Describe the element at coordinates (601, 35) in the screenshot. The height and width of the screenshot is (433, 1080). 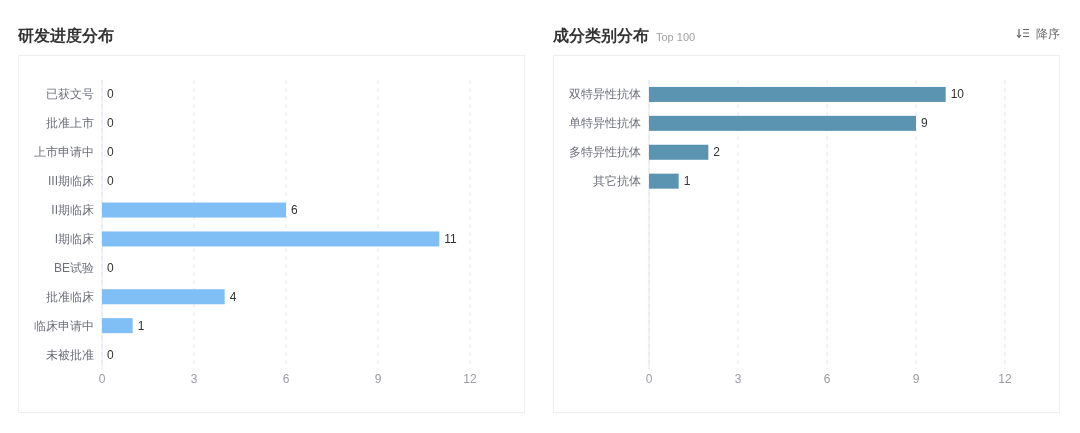
I see `chart-title: 成分类别分布` at that location.